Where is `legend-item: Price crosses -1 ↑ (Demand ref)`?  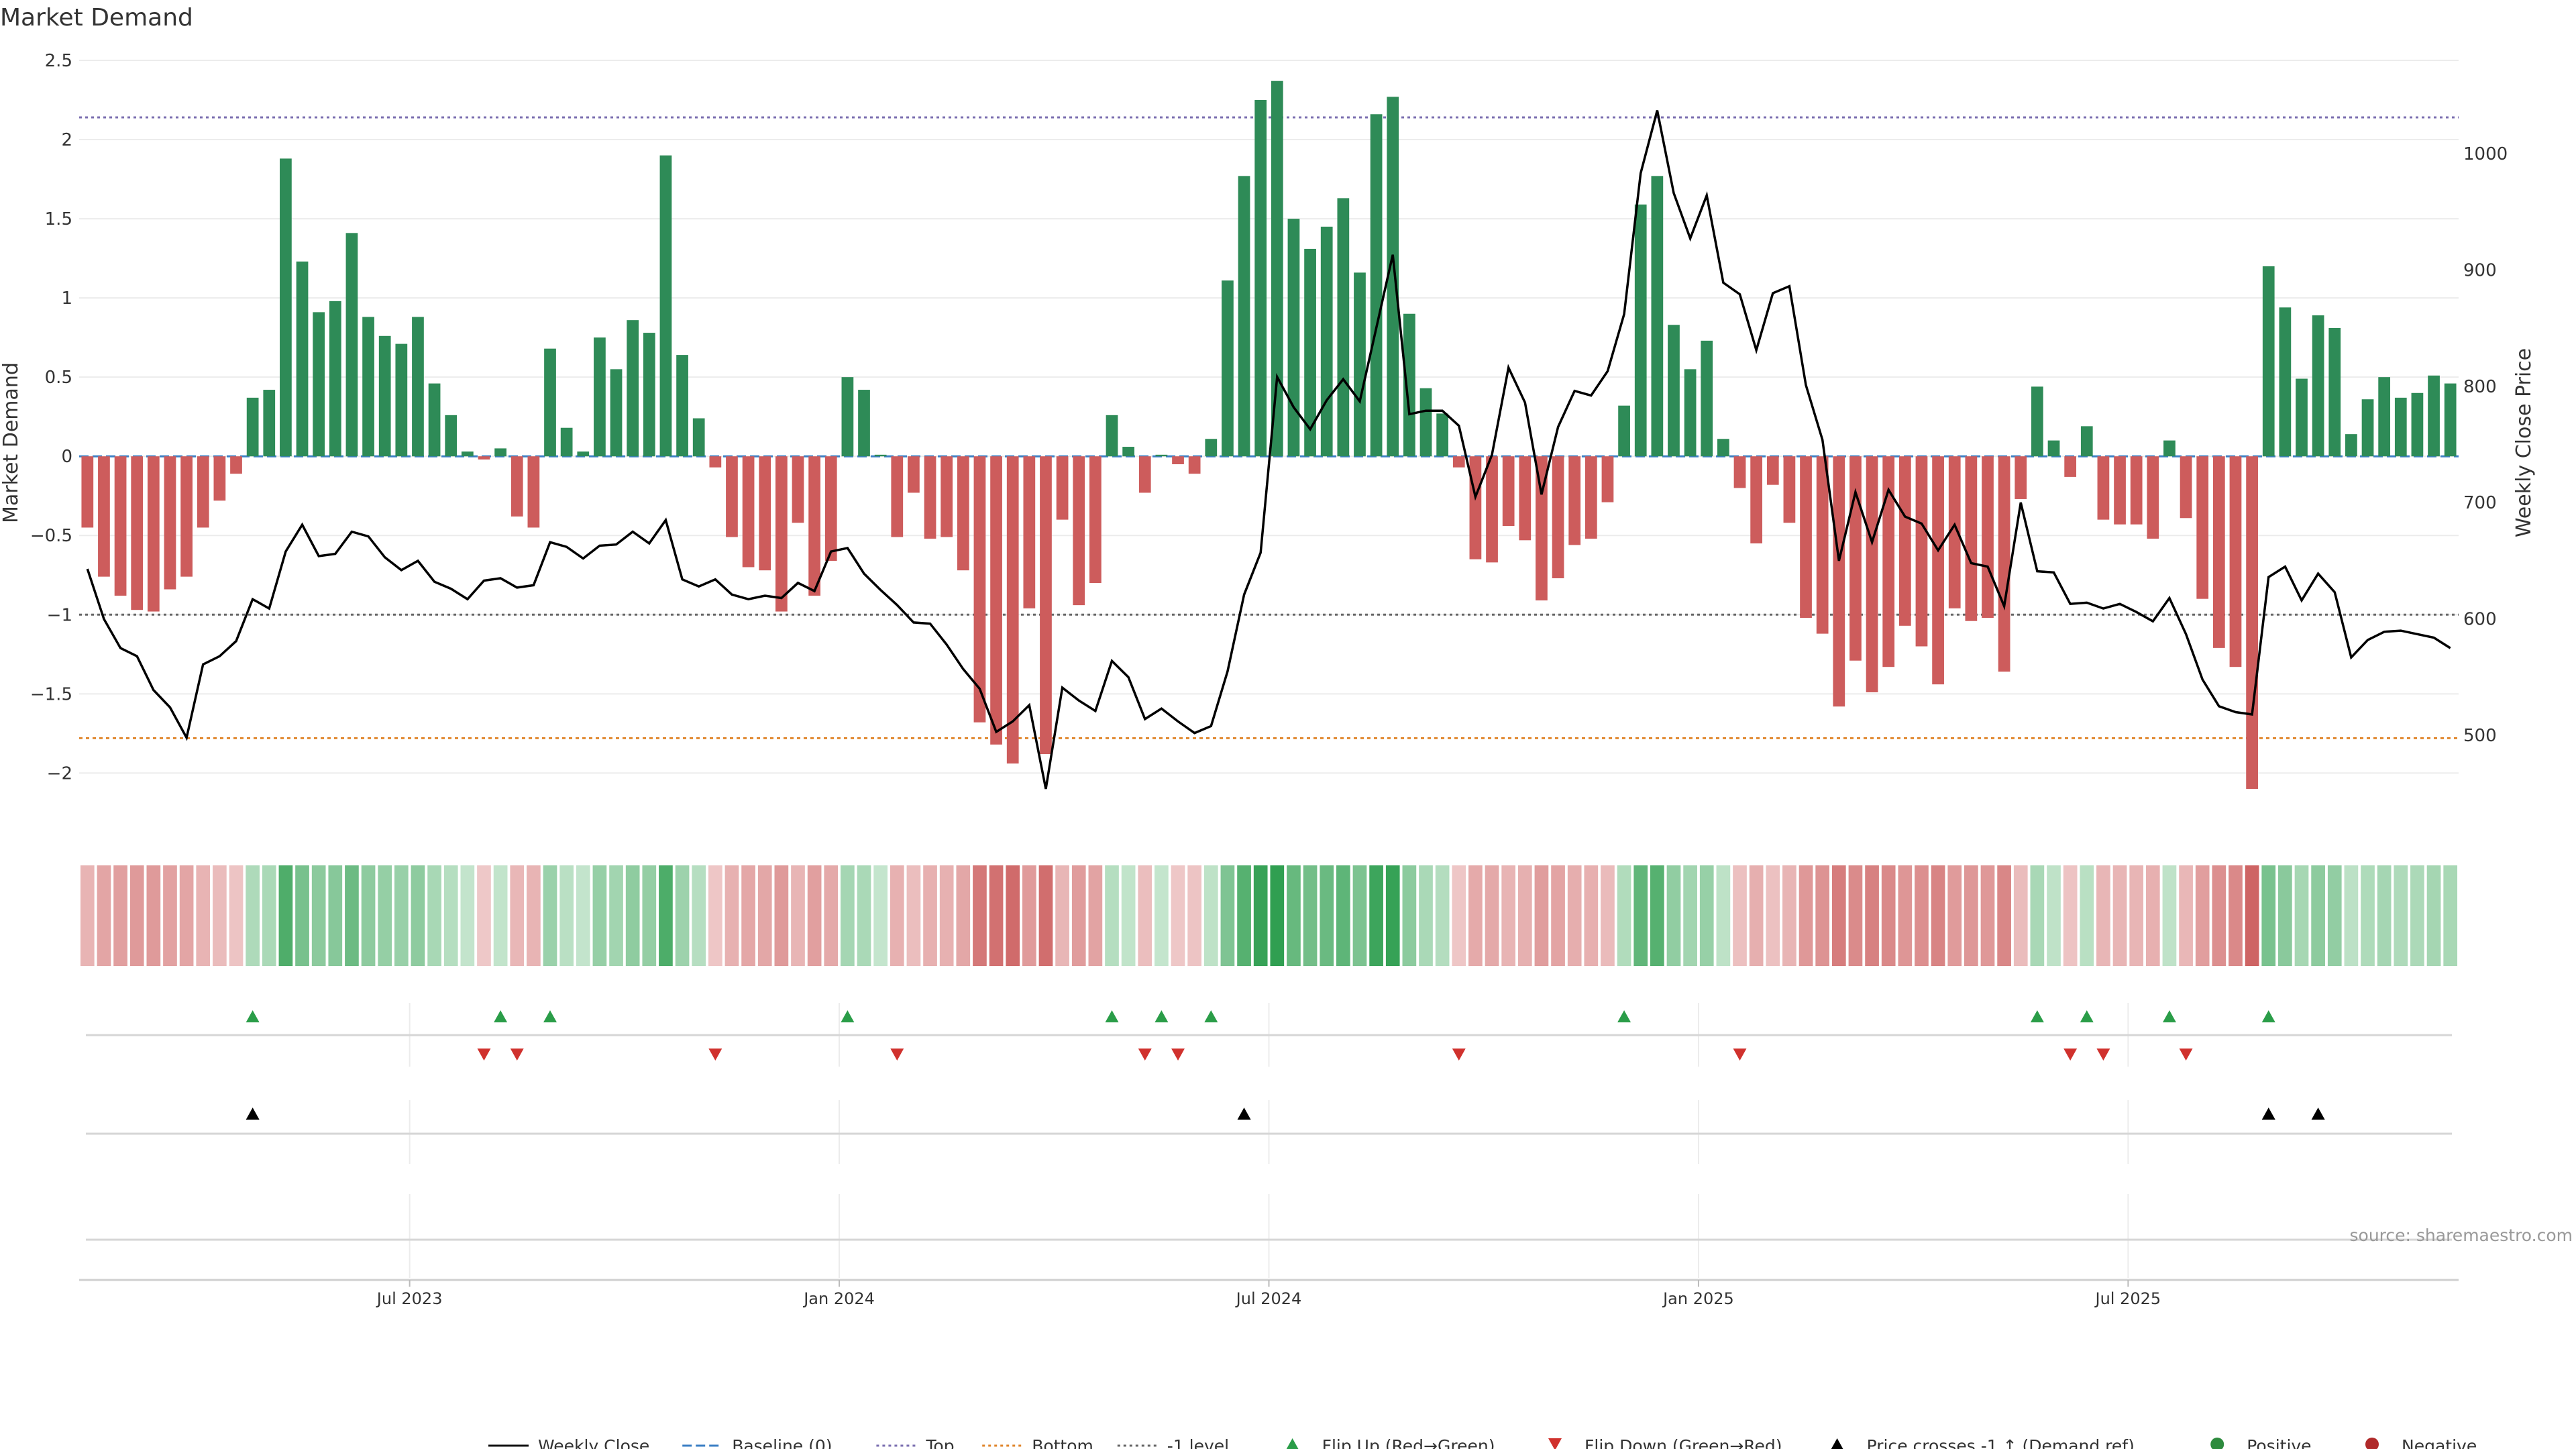
legend-item: Price crosses -1 ↑ (Demand ref) is located at coordinates (1983, 1442).